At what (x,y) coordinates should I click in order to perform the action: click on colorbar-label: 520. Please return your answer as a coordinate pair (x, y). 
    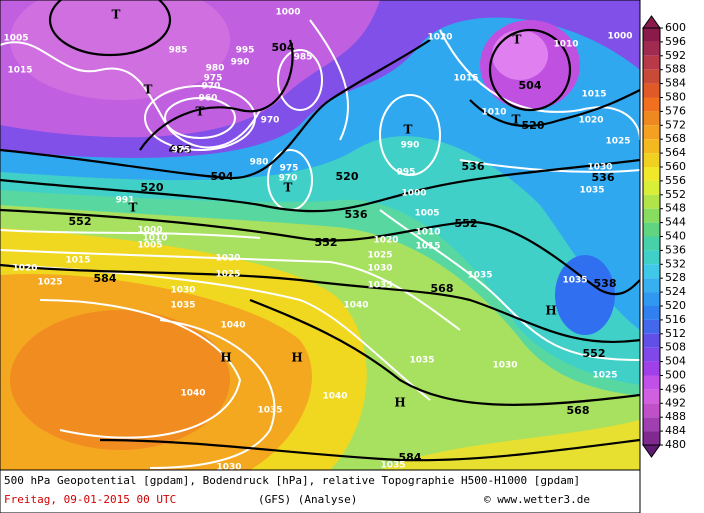
    Looking at the image, I should click on (675, 305).